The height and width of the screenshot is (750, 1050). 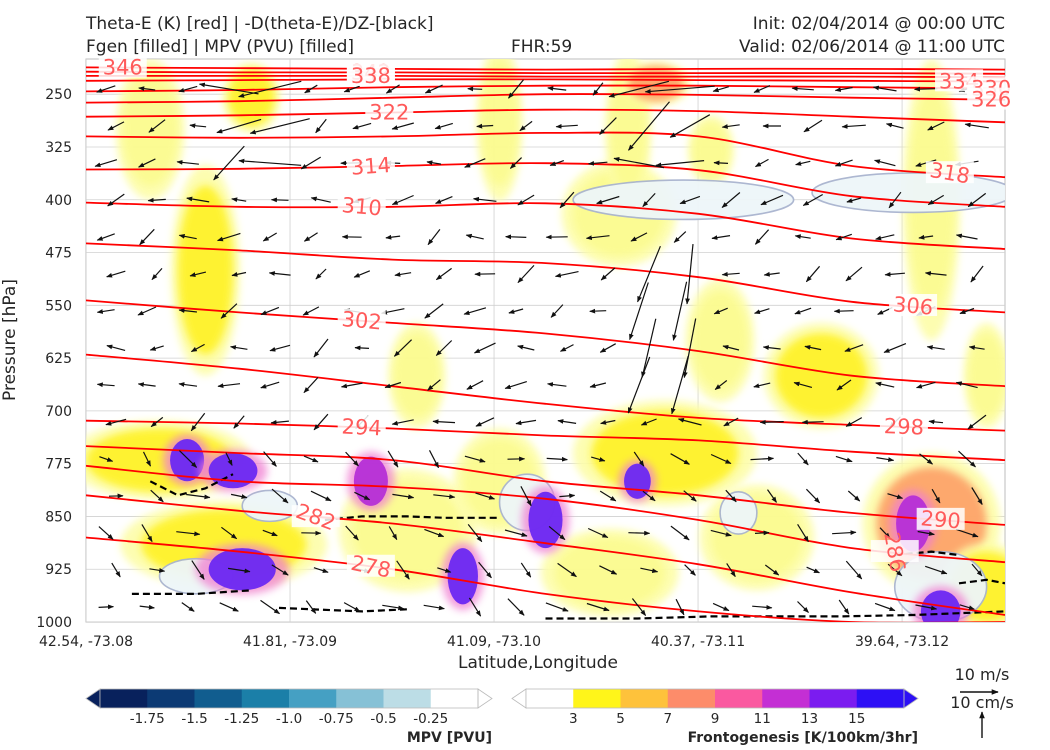 What do you see at coordinates (362, 206) in the screenshot?
I see `theta-e-label: 310` at bounding box center [362, 206].